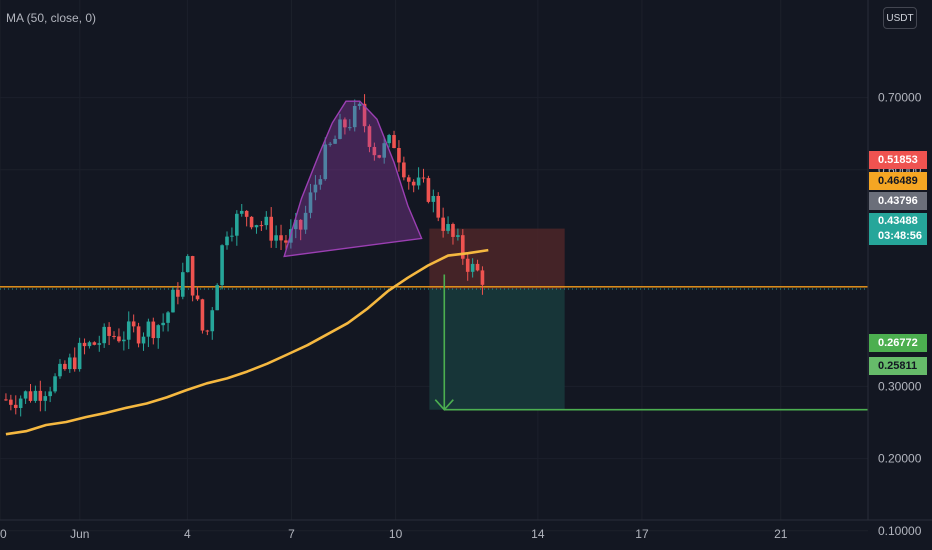 This screenshot has height=550, width=932. I want to click on time-tick-label: 21, so click(781, 534).